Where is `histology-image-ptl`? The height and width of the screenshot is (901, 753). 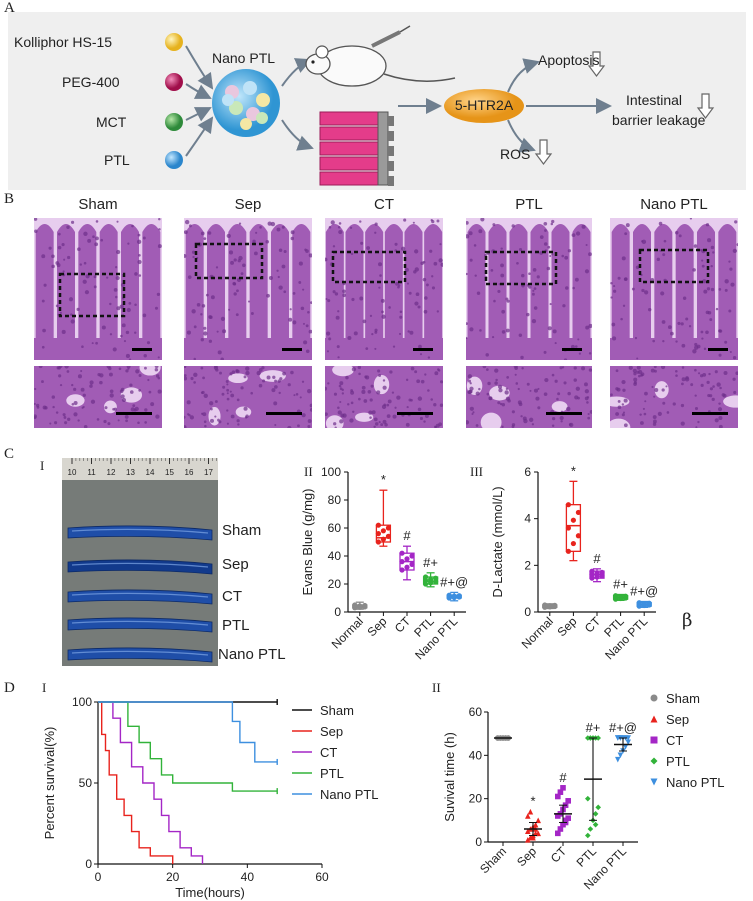 histology-image-ptl is located at coordinates (529, 289).